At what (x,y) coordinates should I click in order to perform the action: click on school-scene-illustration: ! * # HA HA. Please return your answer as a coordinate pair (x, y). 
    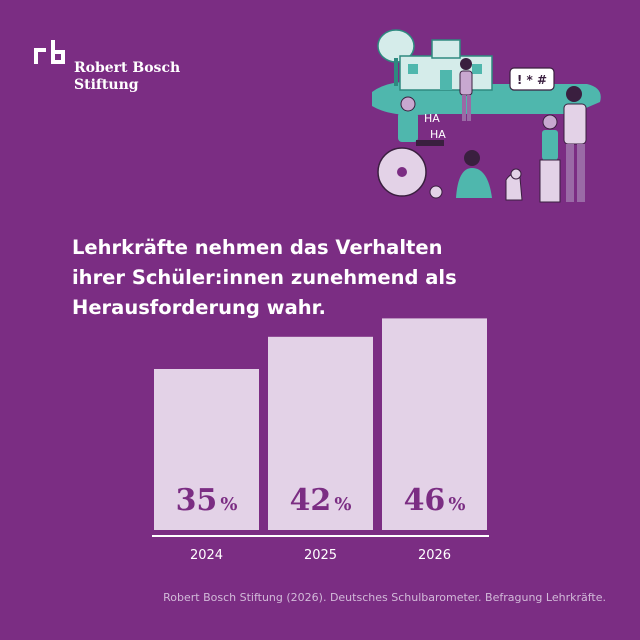
    Looking at the image, I should click on (486, 116).